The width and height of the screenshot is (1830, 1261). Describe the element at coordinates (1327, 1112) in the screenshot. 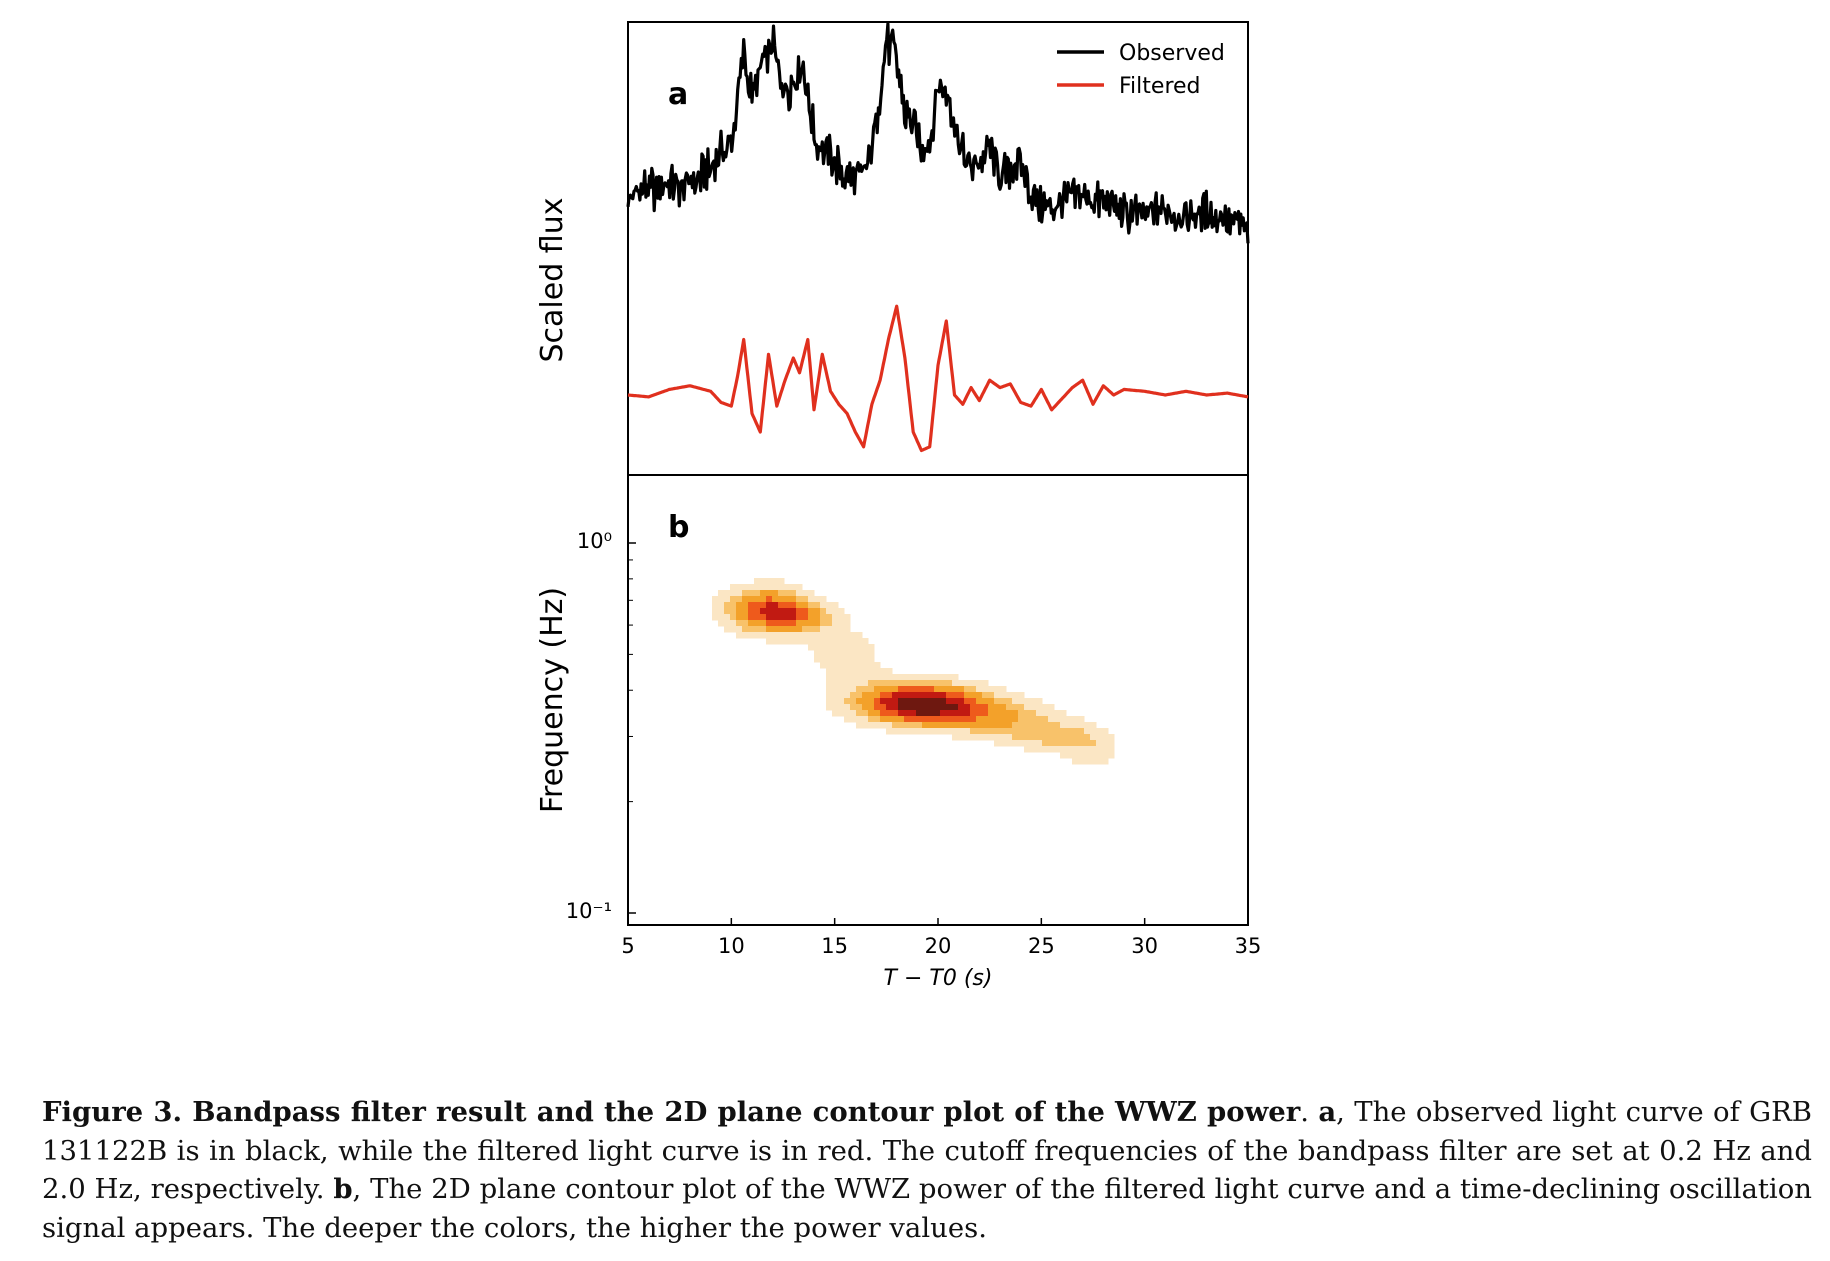

I see `caption-a-label: a` at that location.